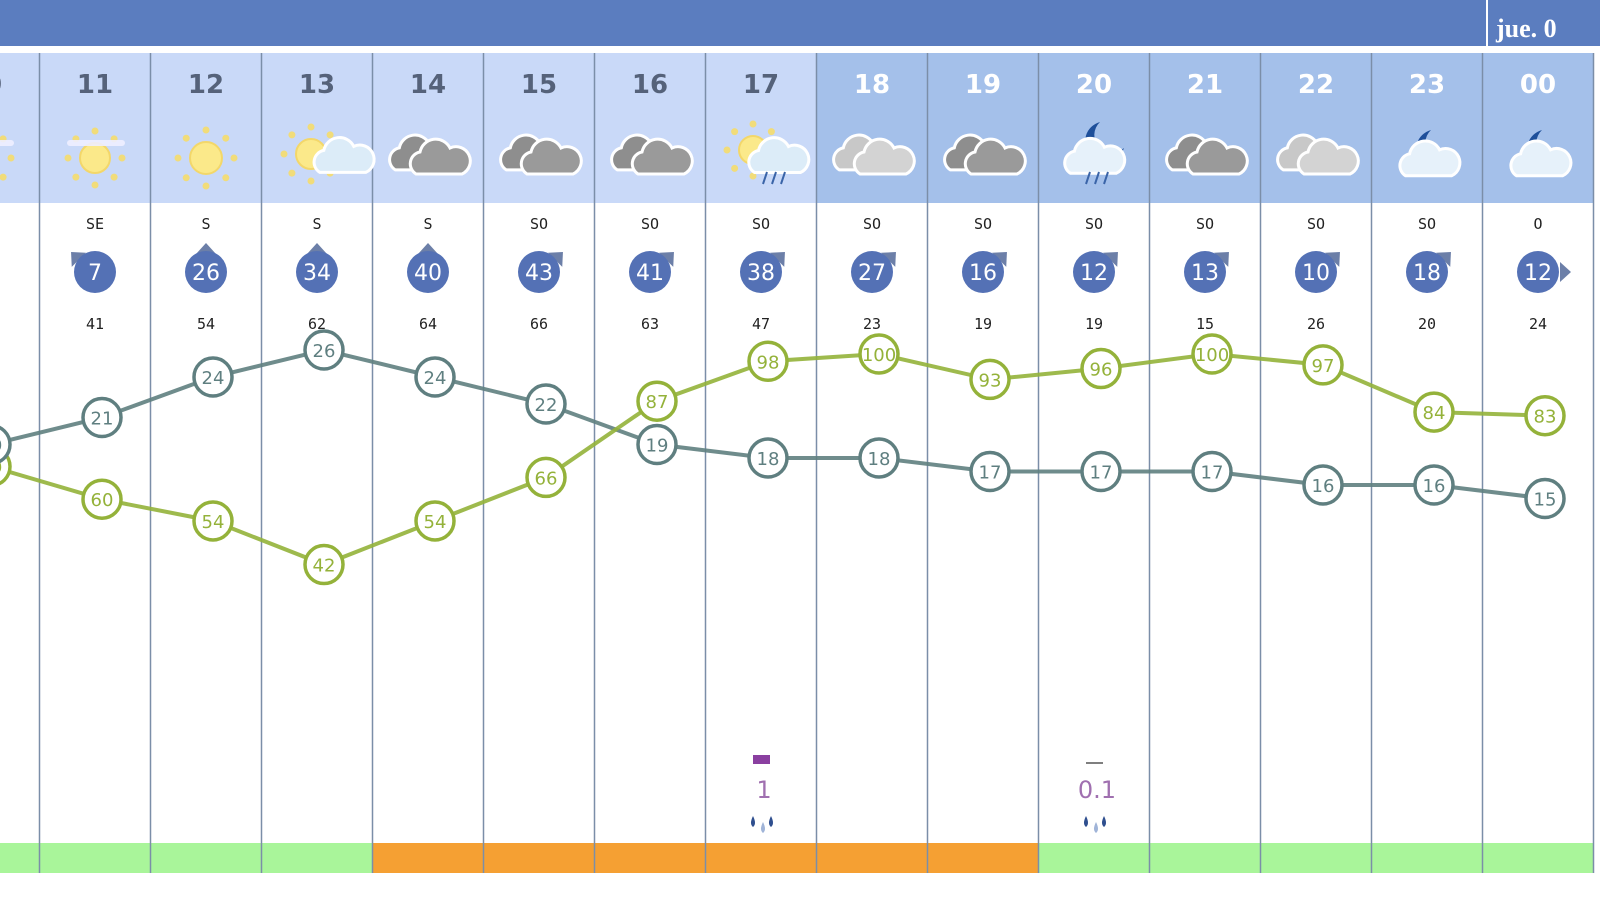 Image resolution: width=1600 pixels, height=900 pixels. What do you see at coordinates (95, 224) in the screenshot?
I see `wind-direction-label: SE` at bounding box center [95, 224].